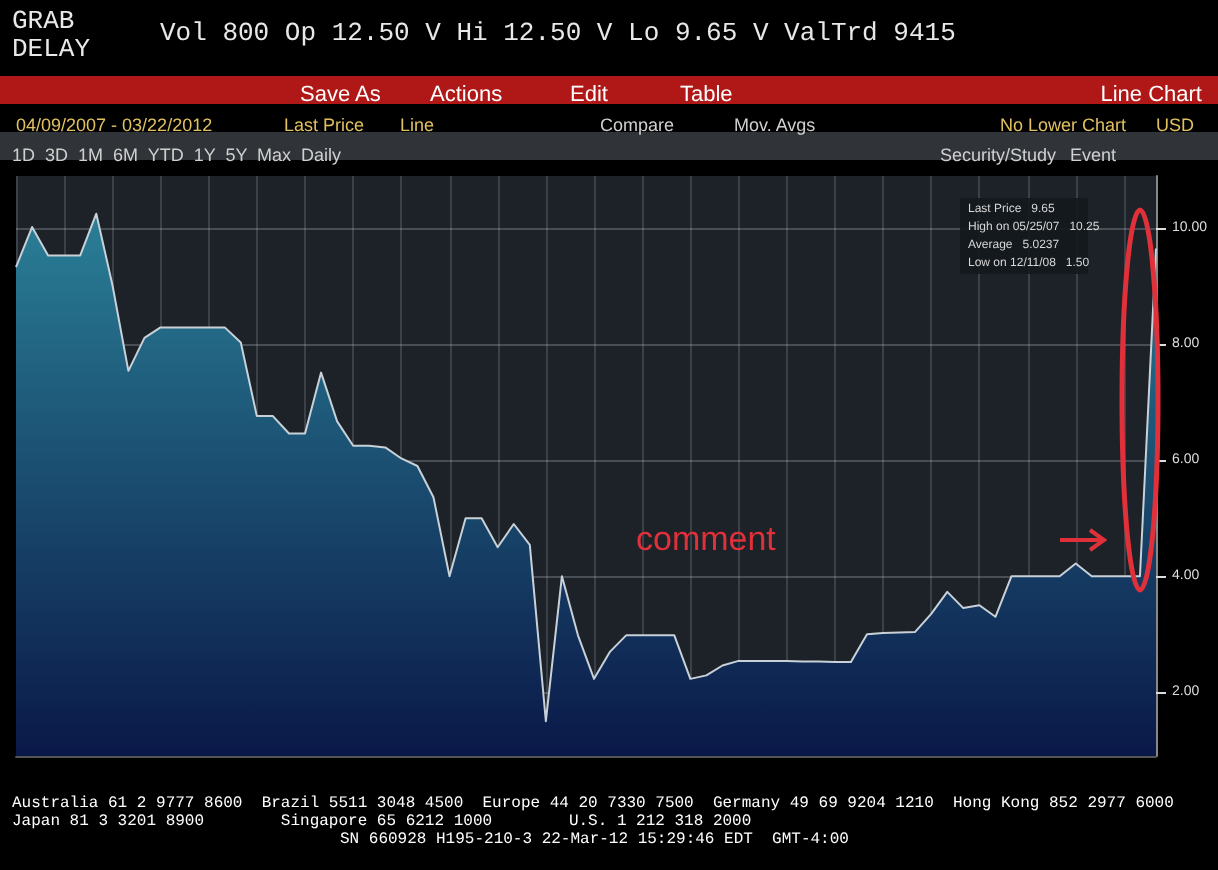  Describe the element at coordinates (177, 155) in the screenshot. I see `text: 1D 3D 1M 6M YTD 1Y 5Y Max Daily` at that location.